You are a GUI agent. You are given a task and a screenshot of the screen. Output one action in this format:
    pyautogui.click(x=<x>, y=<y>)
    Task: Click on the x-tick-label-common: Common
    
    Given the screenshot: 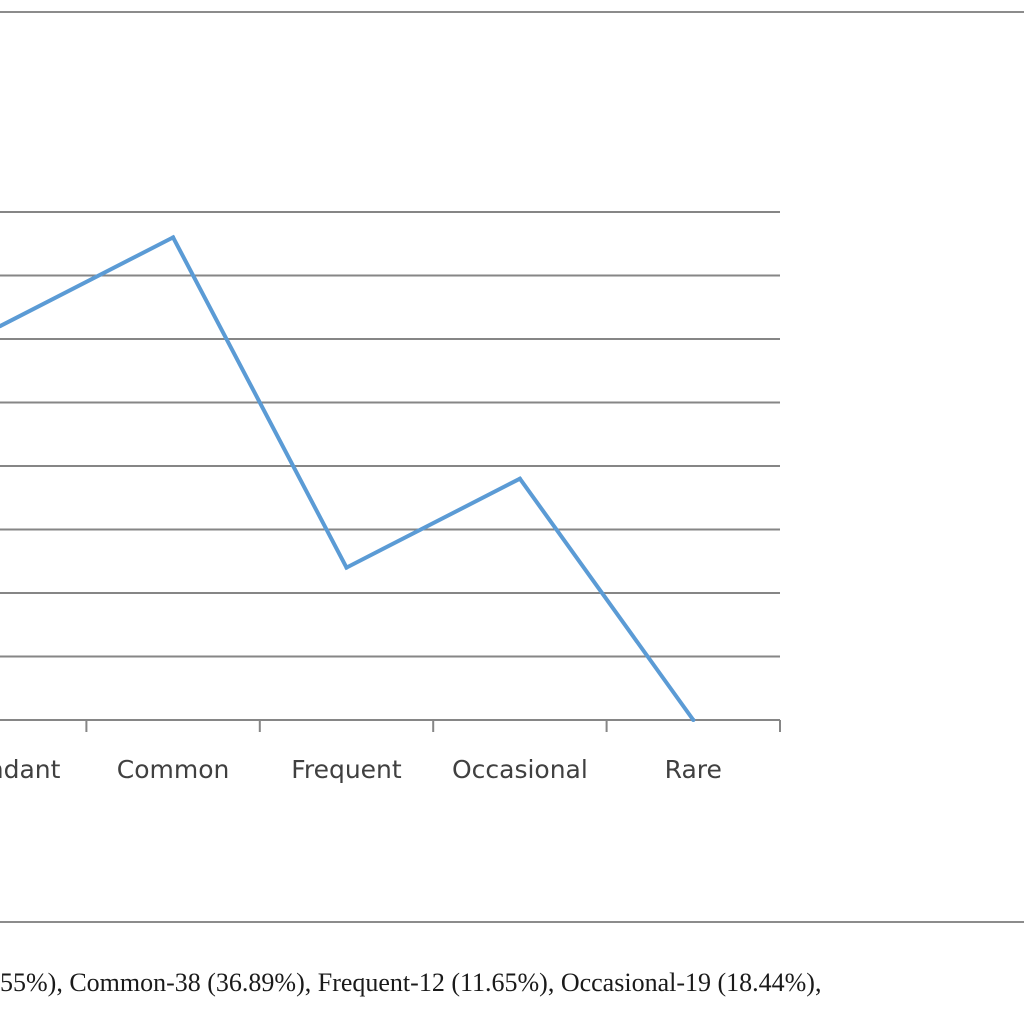 What is the action you would take?
    pyautogui.click(x=173, y=769)
    